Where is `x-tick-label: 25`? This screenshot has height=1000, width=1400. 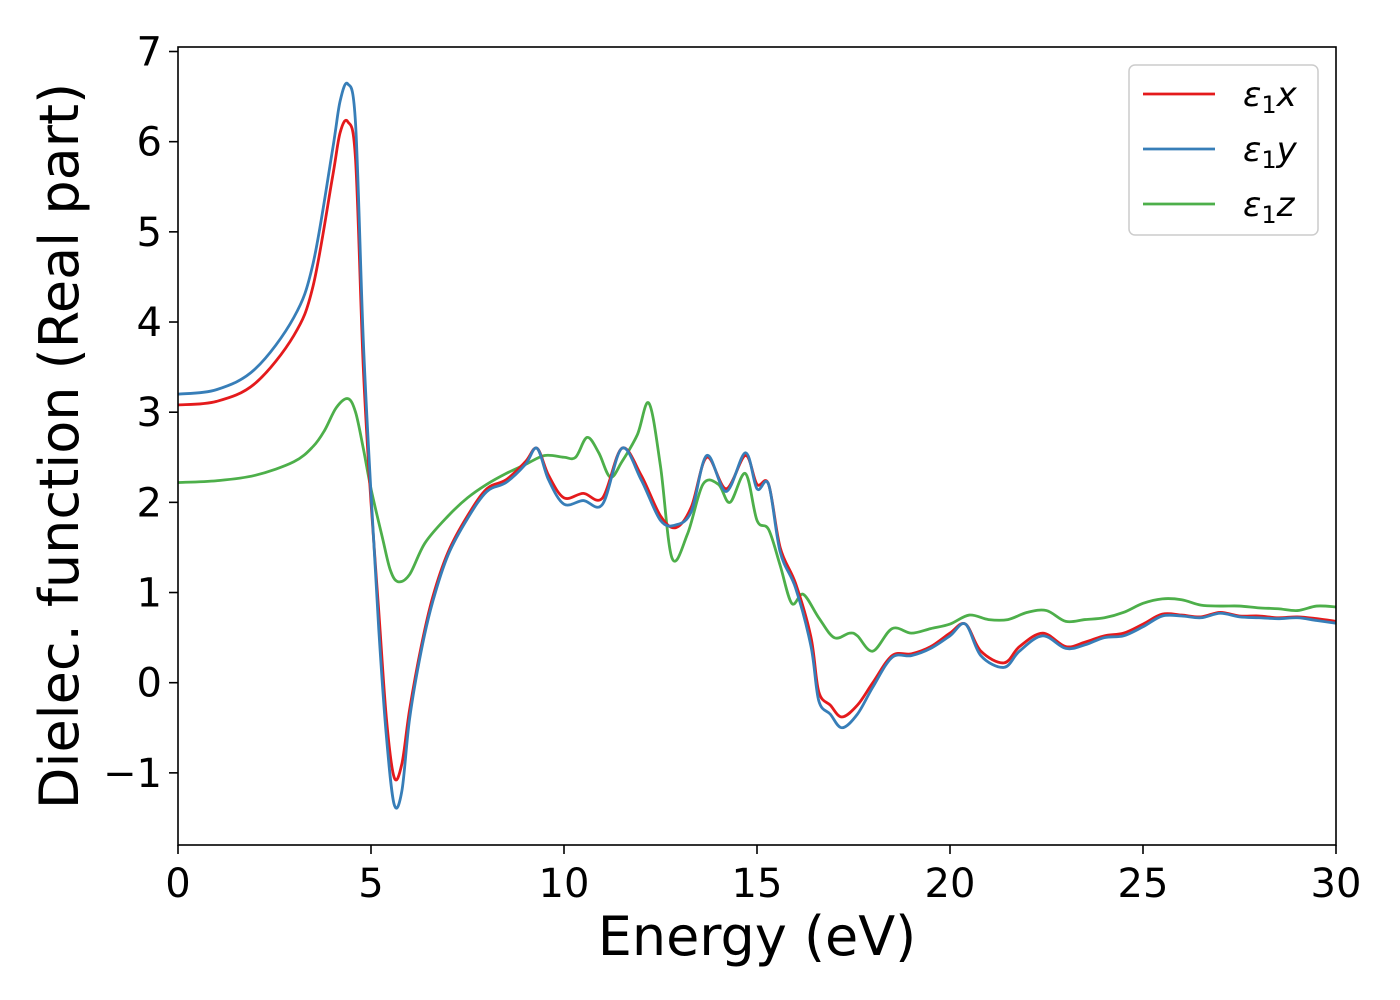
x-tick-label: 25 is located at coordinates (1143, 884).